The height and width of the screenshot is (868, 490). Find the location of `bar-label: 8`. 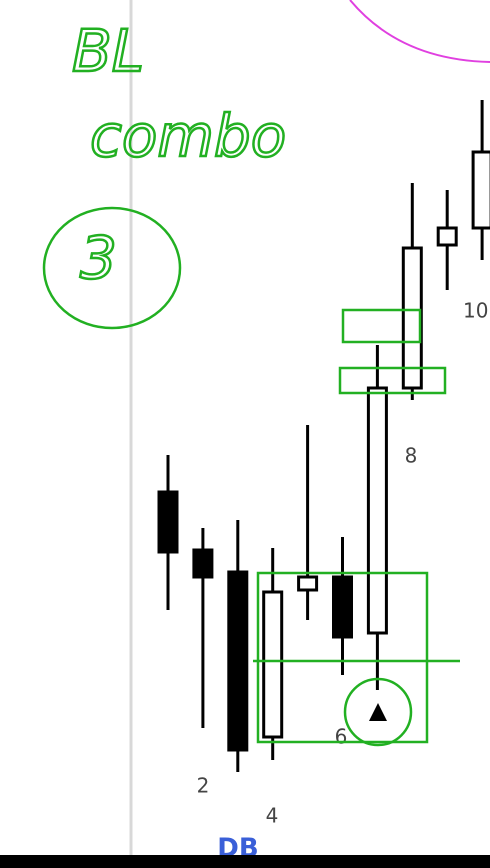

bar-label: 8 is located at coordinates (411, 456).